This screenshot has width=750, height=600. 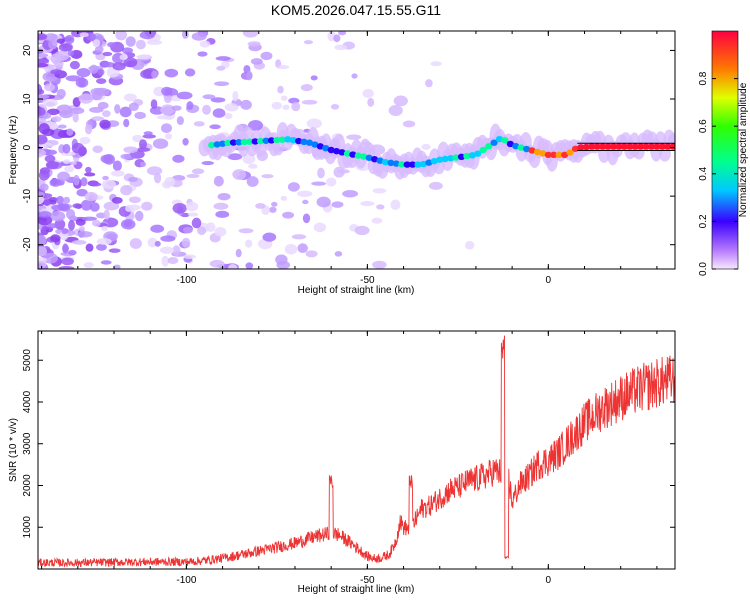 What do you see at coordinates (725, 150) in the screenshot?
I see `colorbar-gradient` at bounding box center [725, 150].